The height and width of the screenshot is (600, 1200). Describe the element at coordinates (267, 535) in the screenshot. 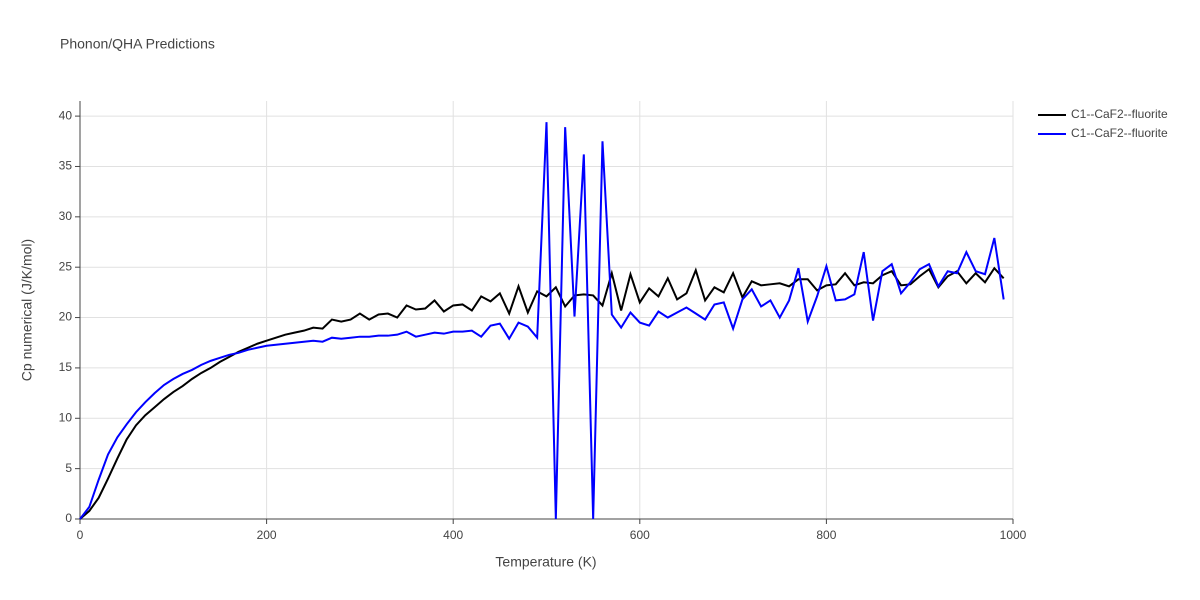

I see `x-tick-label: 200` at that location.